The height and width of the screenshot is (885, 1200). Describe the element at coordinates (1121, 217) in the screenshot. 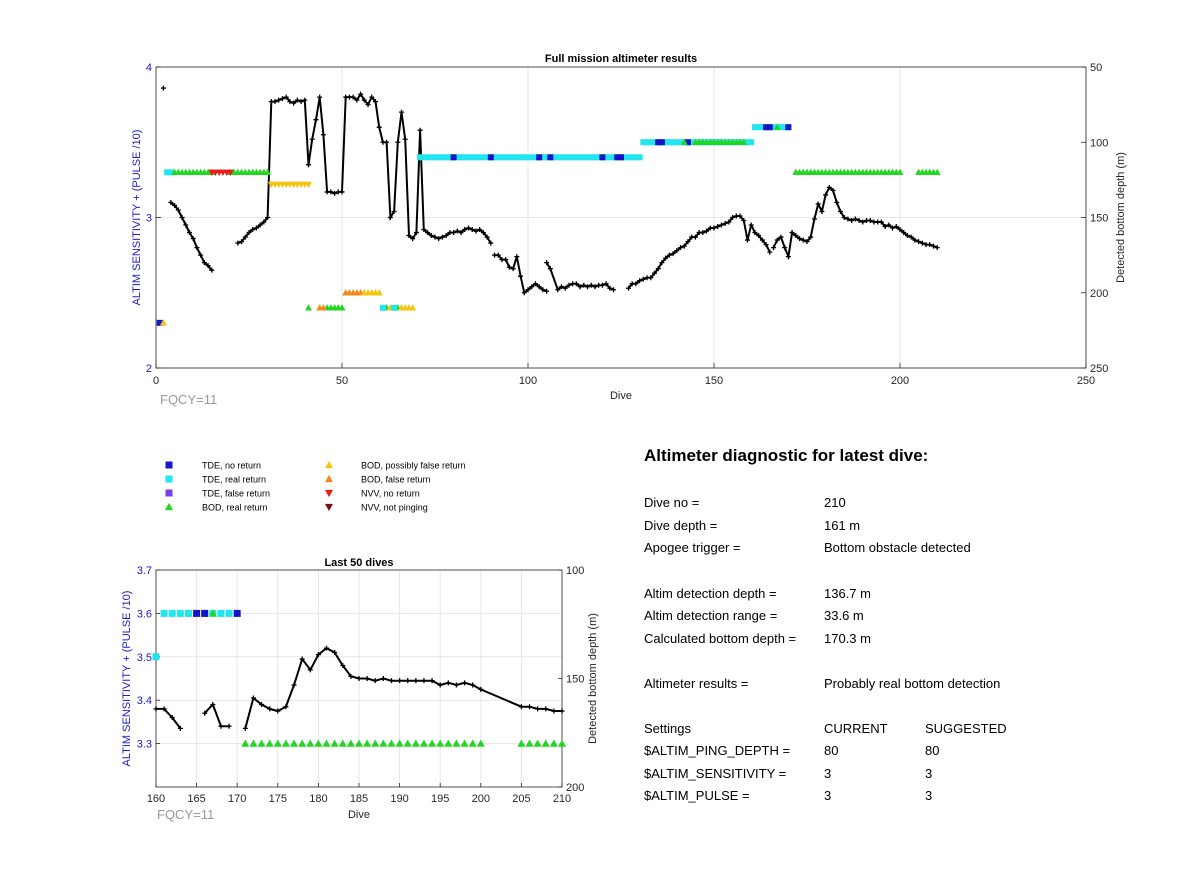

I see `y-right-axis-label: Detected bottom depth (m)` at that location.